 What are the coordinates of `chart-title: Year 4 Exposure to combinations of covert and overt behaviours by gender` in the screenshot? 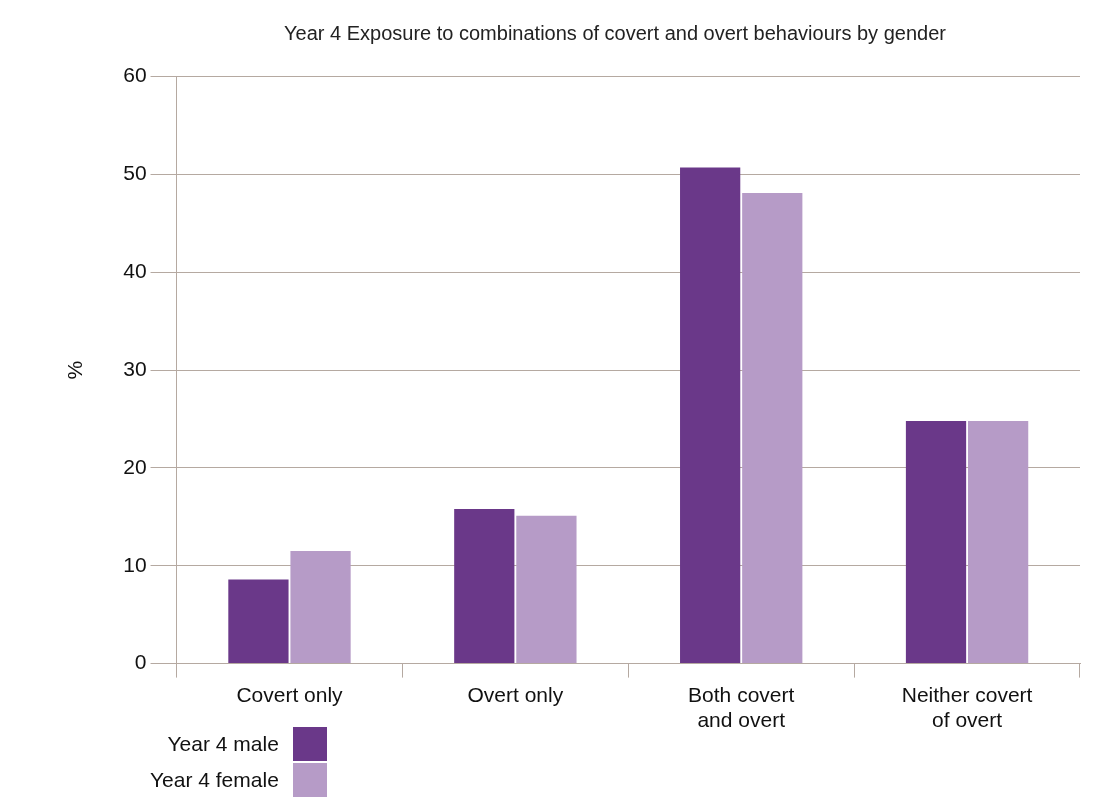 It's located at (615, 33).